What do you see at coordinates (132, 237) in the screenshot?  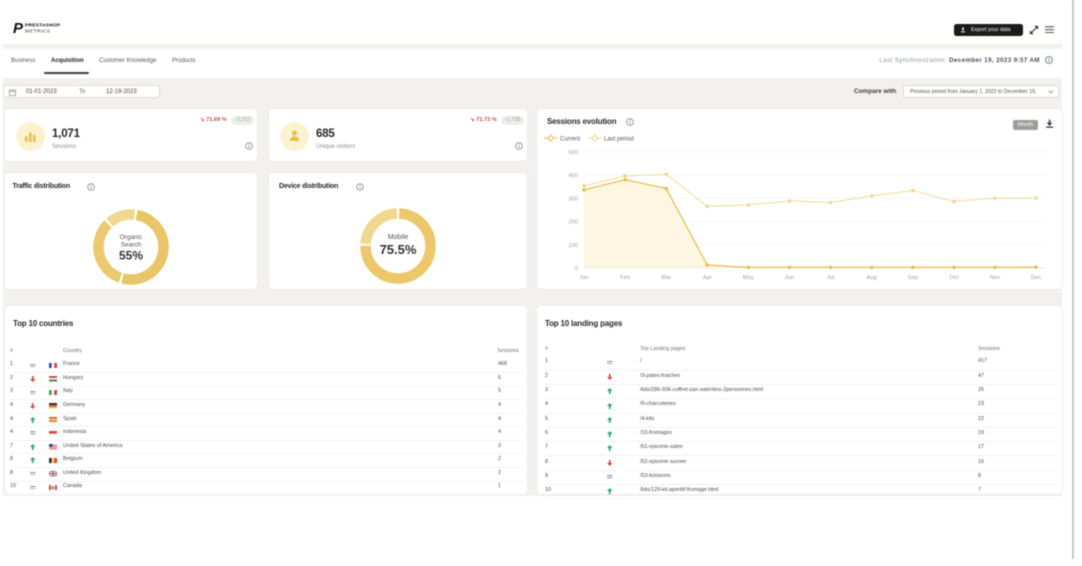 I see `svg-text: Organic` at bounding box center [132, 237].